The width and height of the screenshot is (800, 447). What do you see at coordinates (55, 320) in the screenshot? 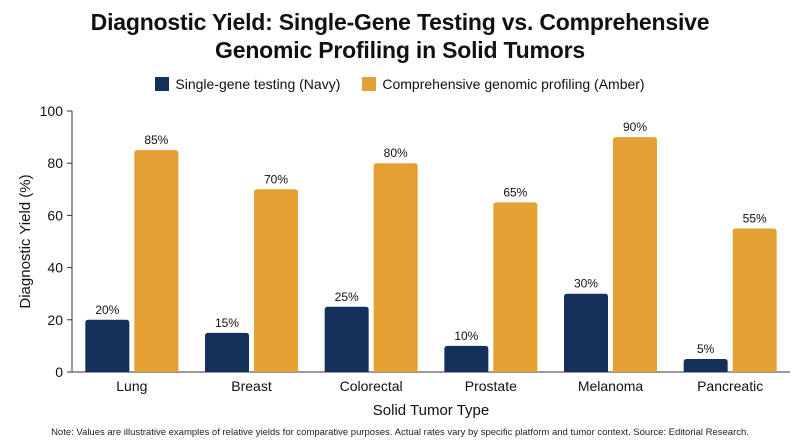
I see `y-tick-label: 20` at bounding box center [55, 320].